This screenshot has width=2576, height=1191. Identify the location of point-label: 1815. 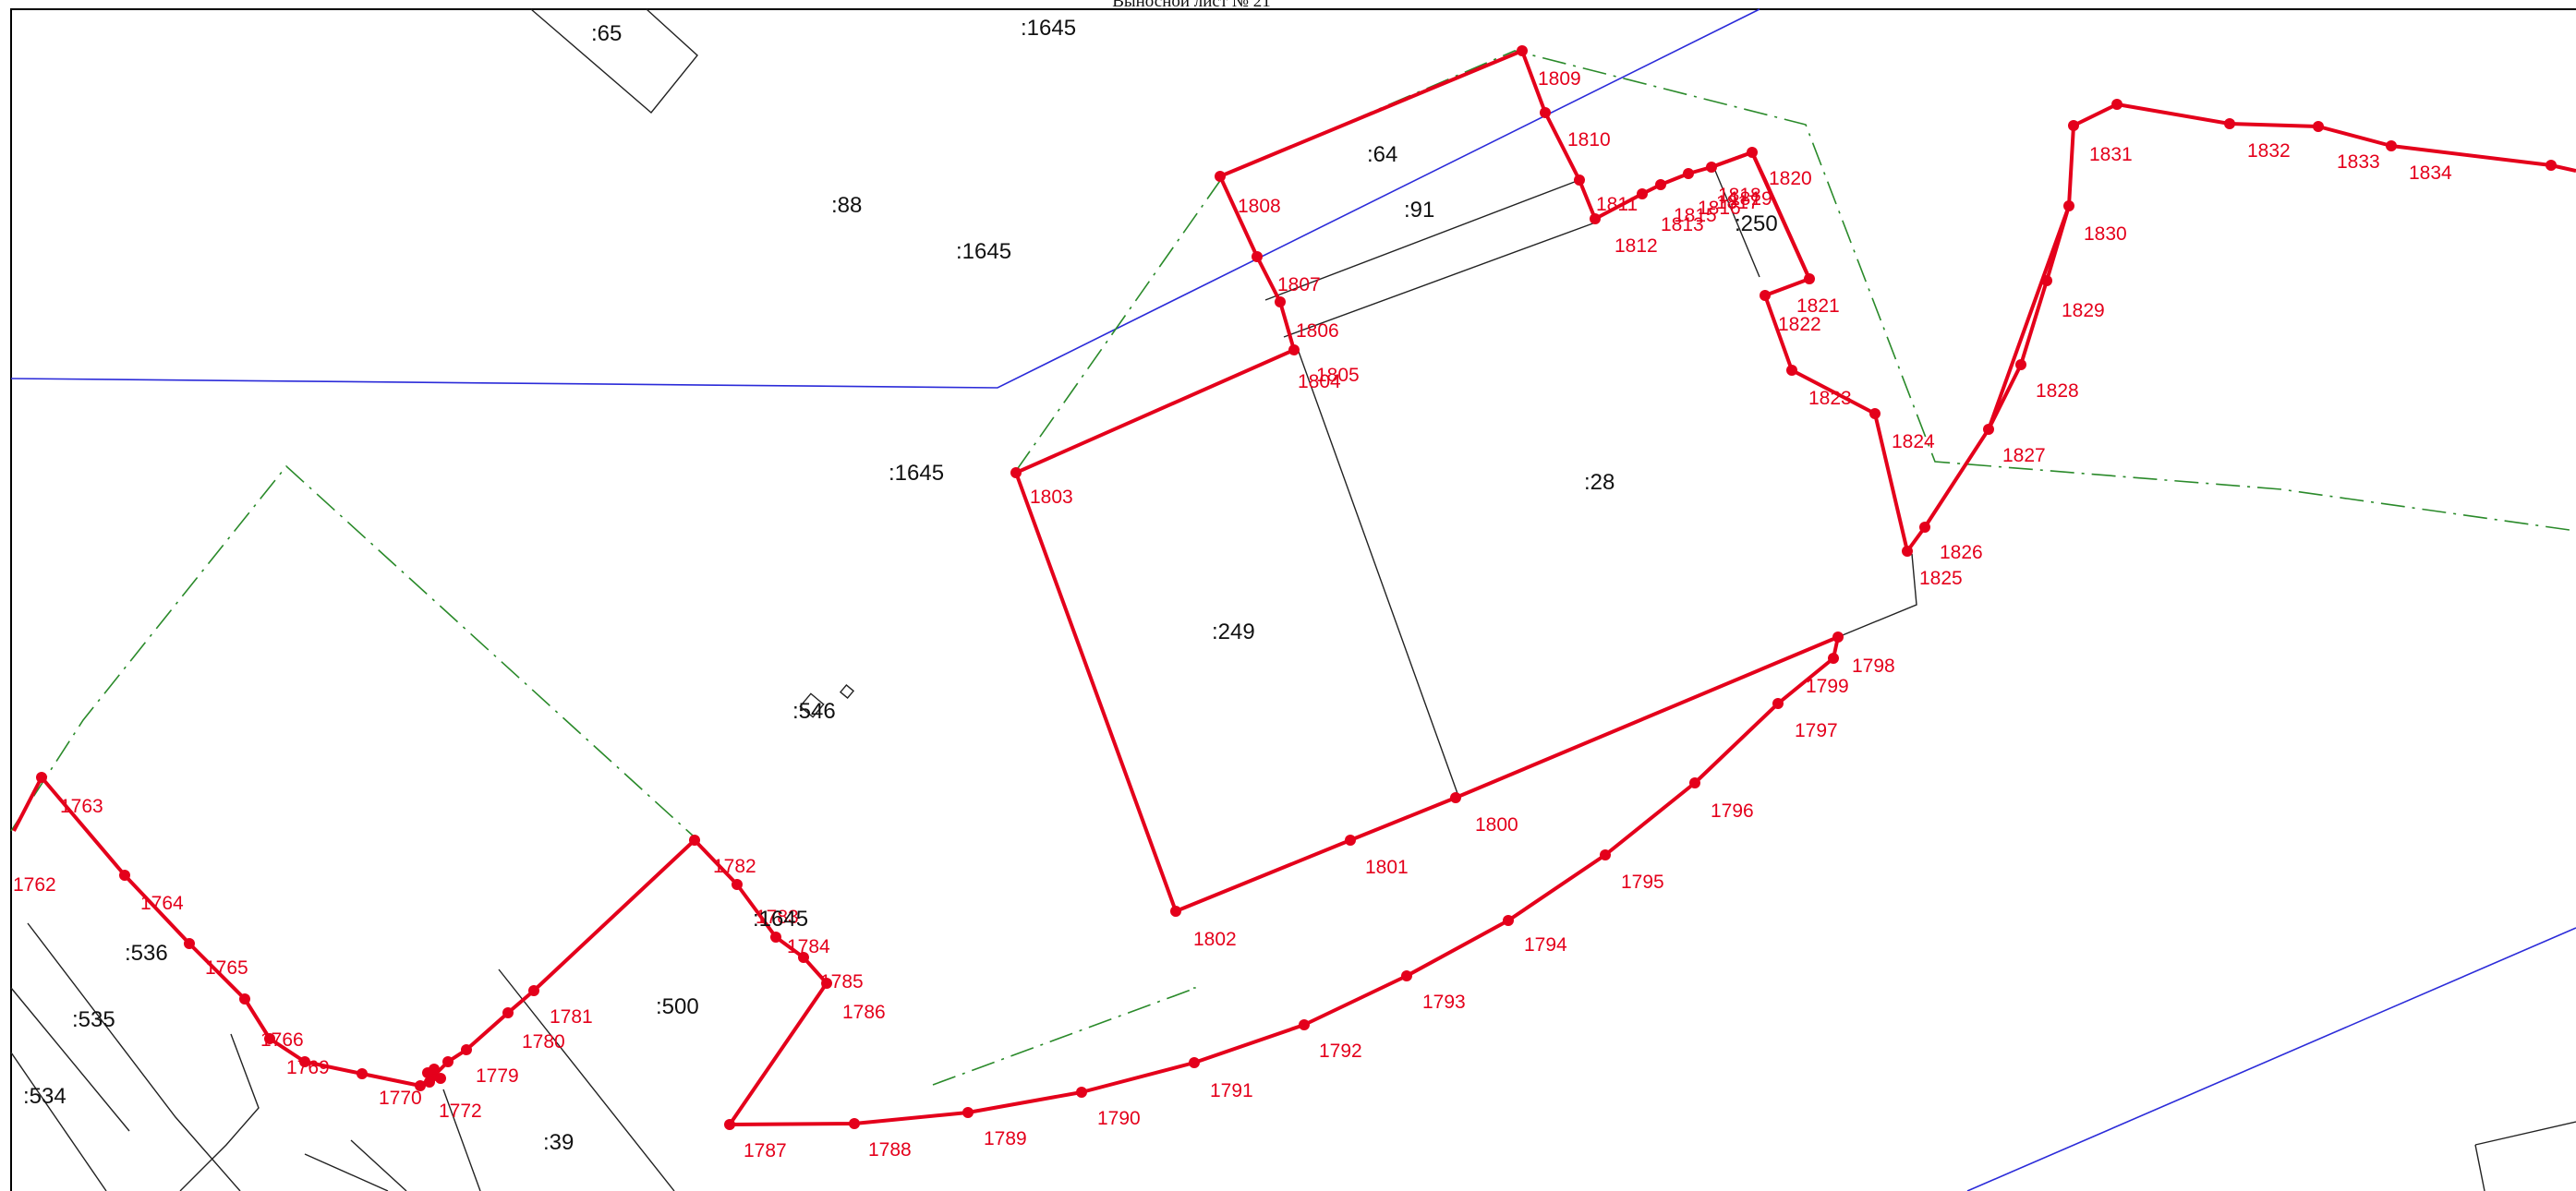
(1695, 215).